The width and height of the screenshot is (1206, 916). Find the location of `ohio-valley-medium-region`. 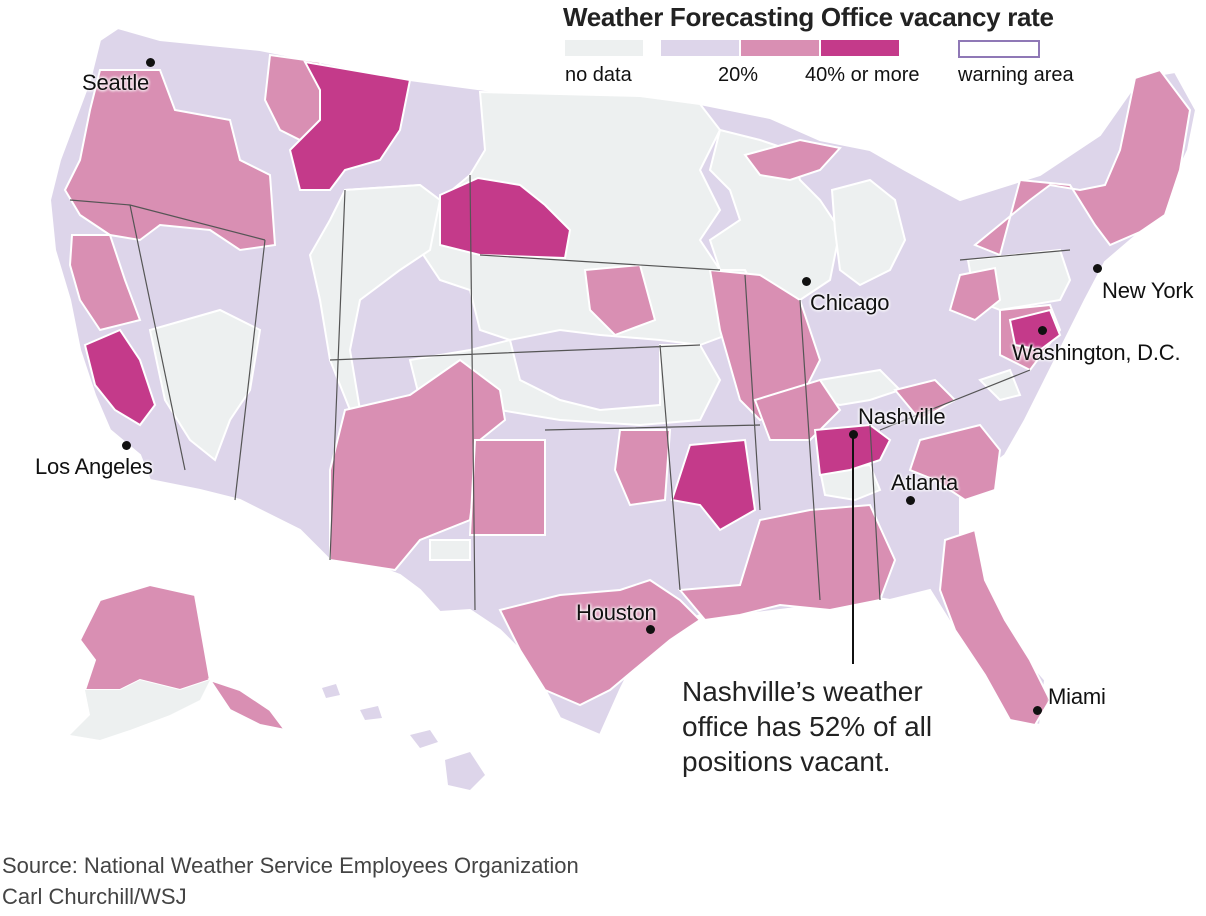

ohio-valley-medium-region is located at coordinates (797, 409).